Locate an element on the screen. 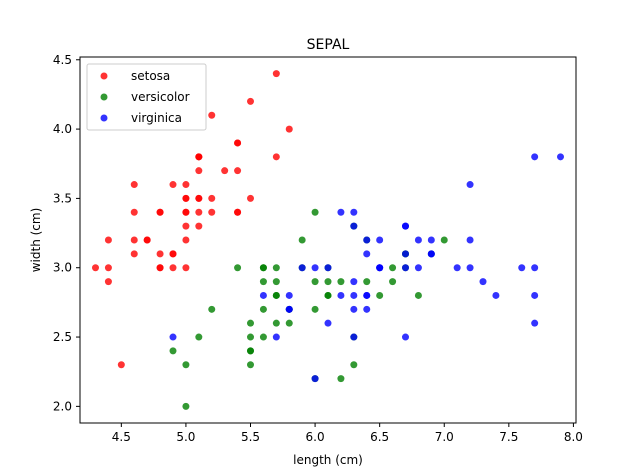 The image size is (640, 476). legend: setosa versicolor virginica is located at coordinates (146, 97).